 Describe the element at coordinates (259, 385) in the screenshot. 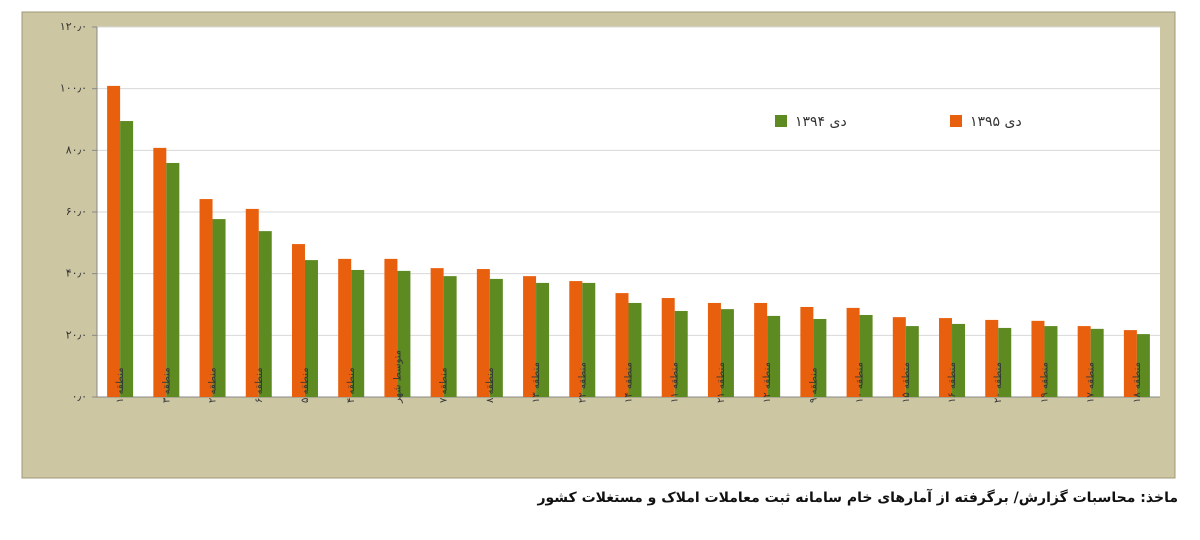

I see `x-tick-label: منطقه ۶` at that location.